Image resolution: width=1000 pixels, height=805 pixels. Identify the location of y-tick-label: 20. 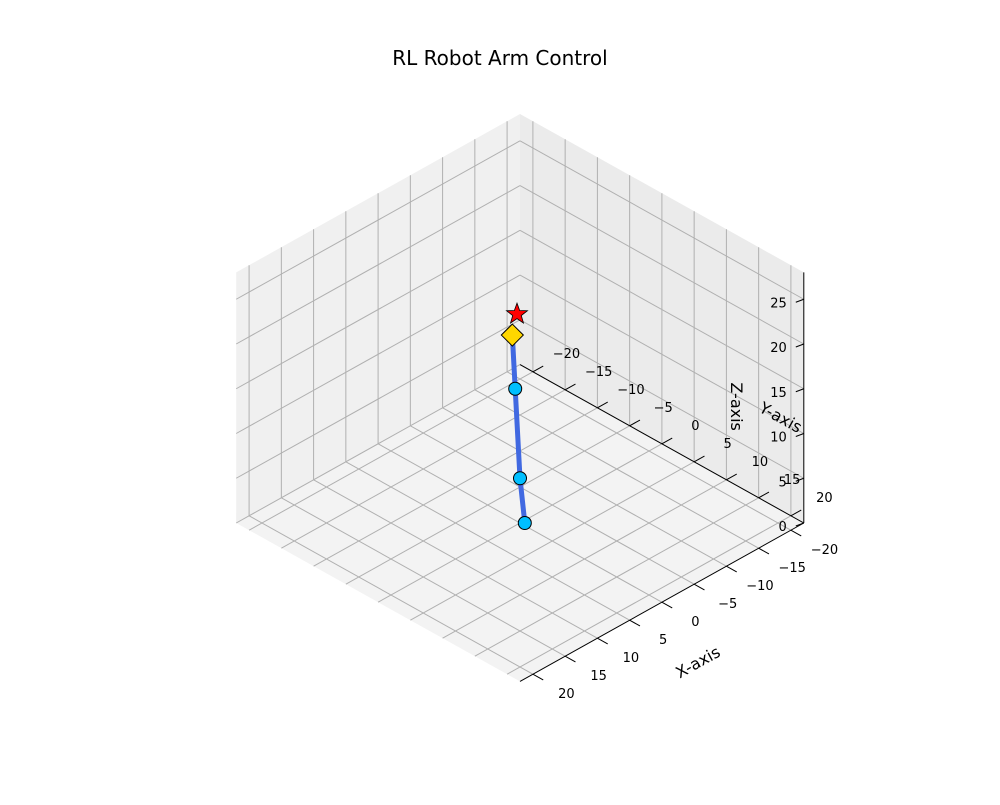
(824, 498).